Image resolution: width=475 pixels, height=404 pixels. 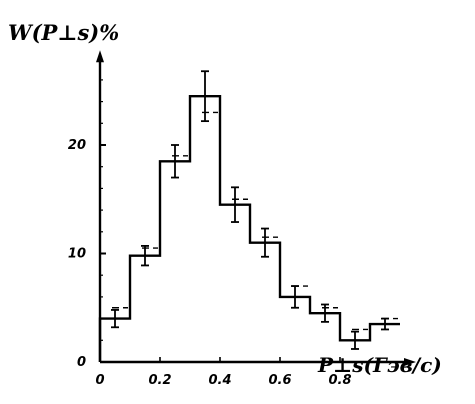 I want to click on x-tick-label: 0.4, so click(x=219, y=380).